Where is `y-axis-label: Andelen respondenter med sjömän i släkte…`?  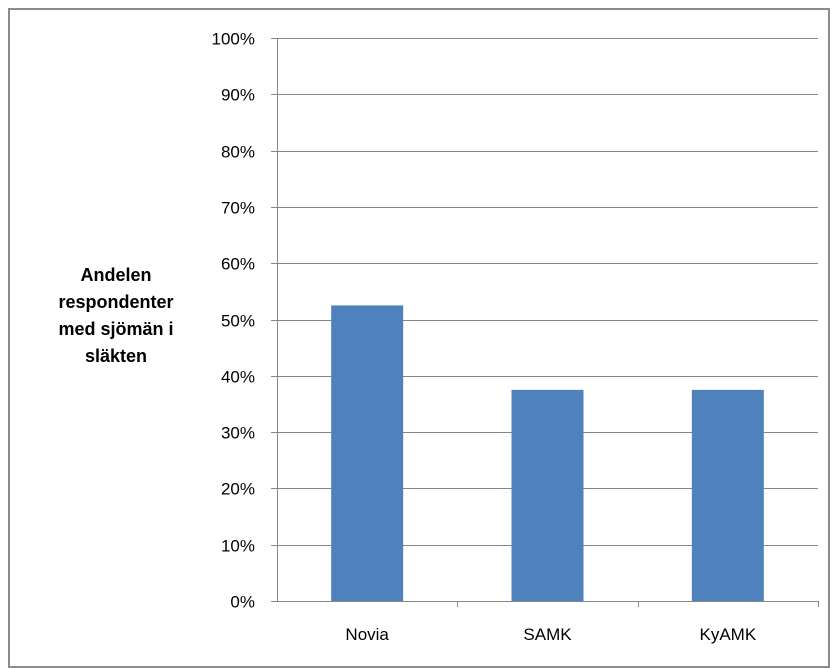
y-axis-label: Andelen respondenter med sjömän i släkte… is located at coordinates (116, 316).